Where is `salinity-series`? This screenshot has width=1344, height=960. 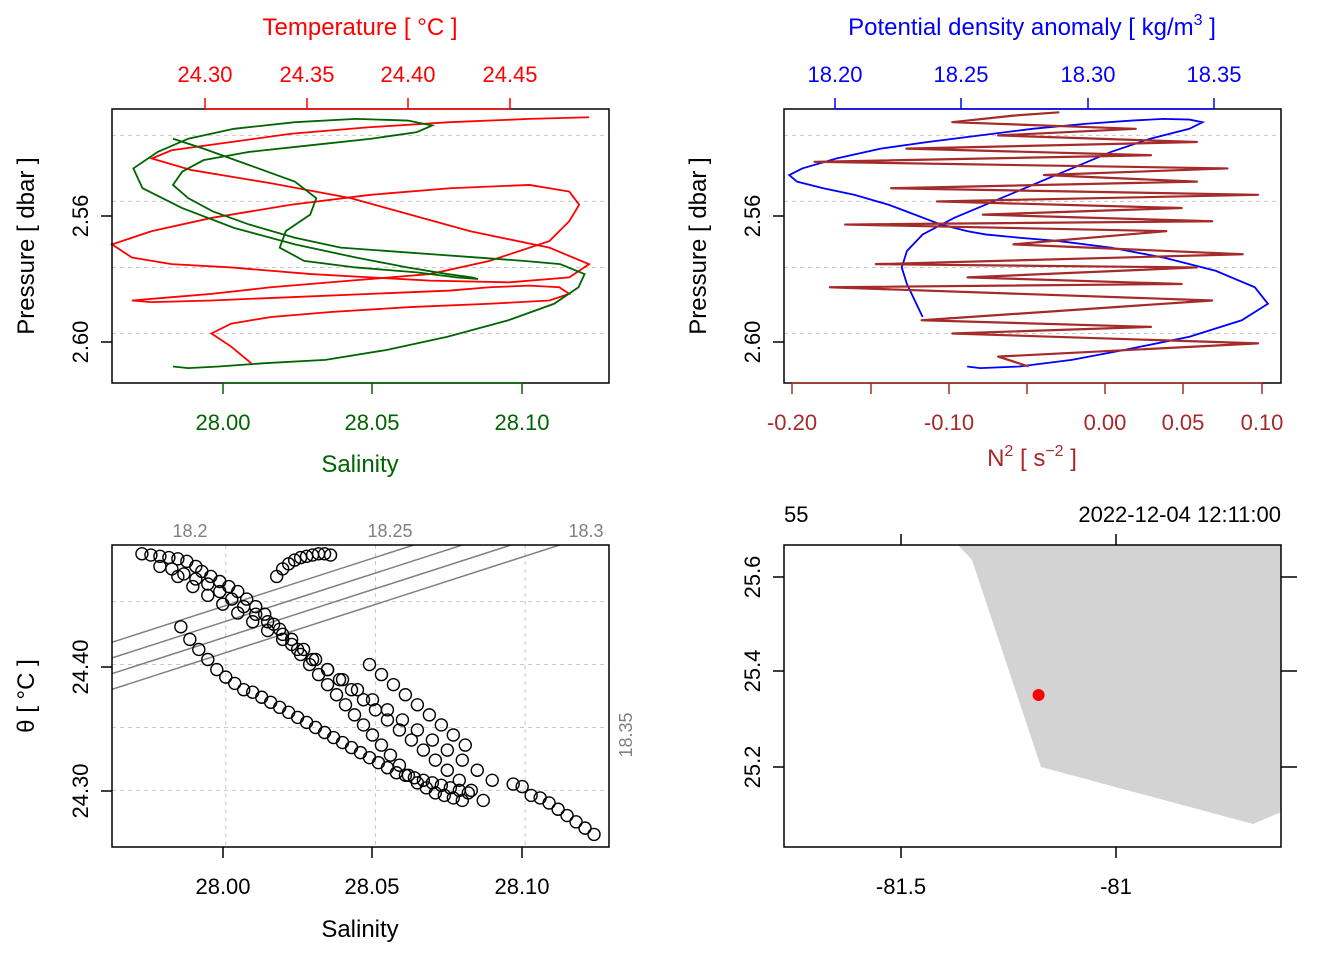 salinity-series is located at coordinates (359, 244).